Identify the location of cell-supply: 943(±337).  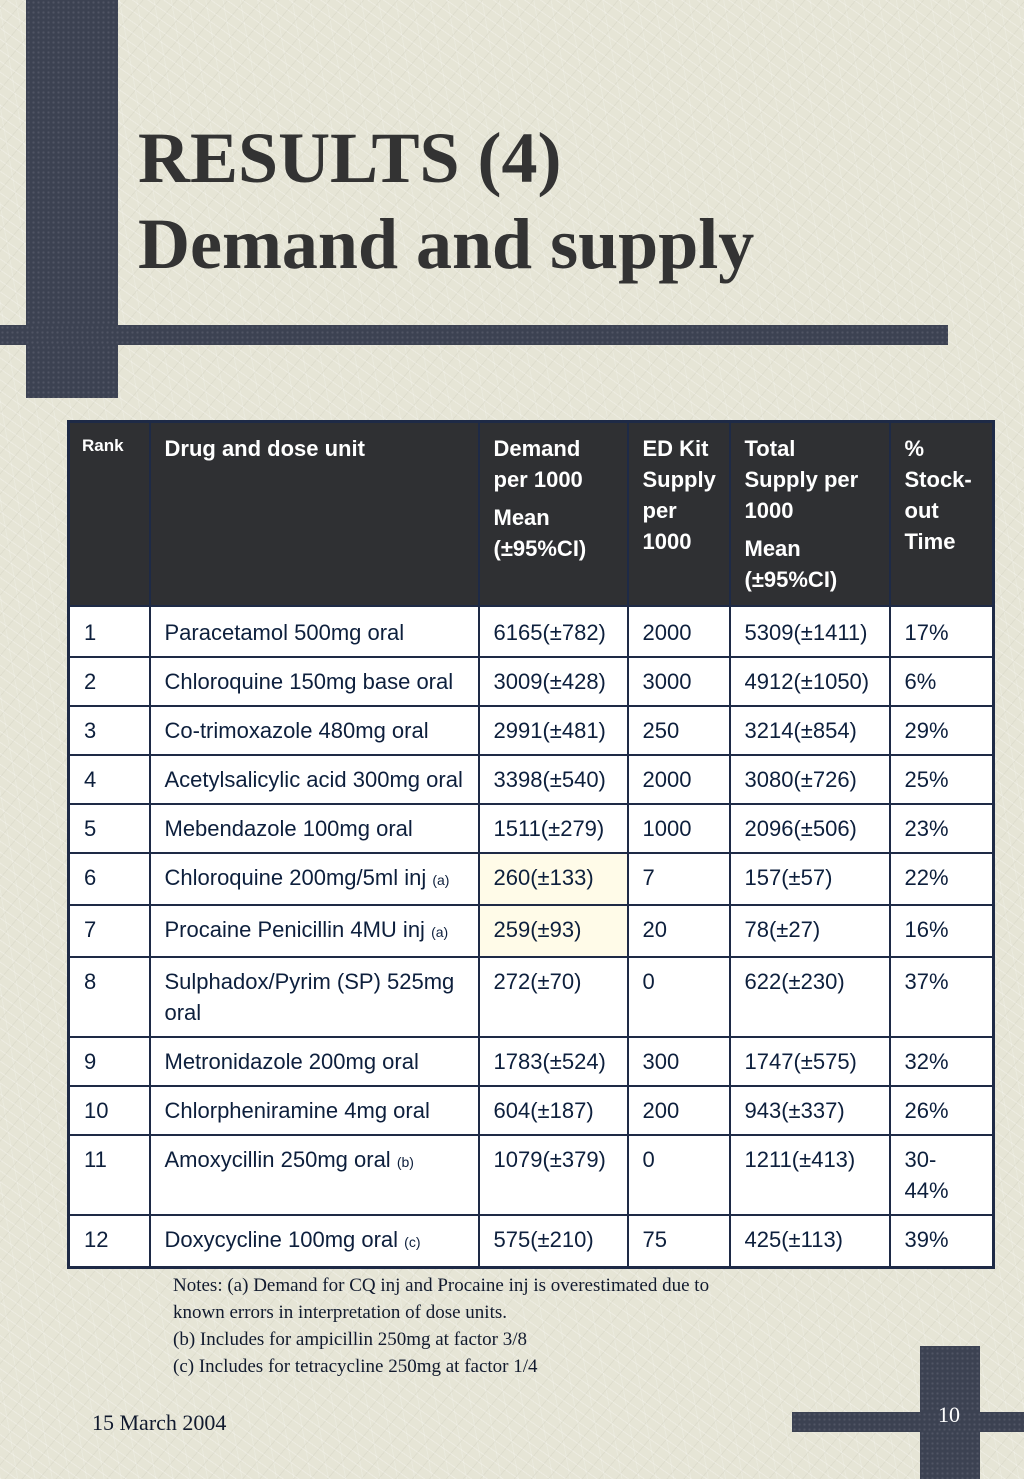
(809, 1110).